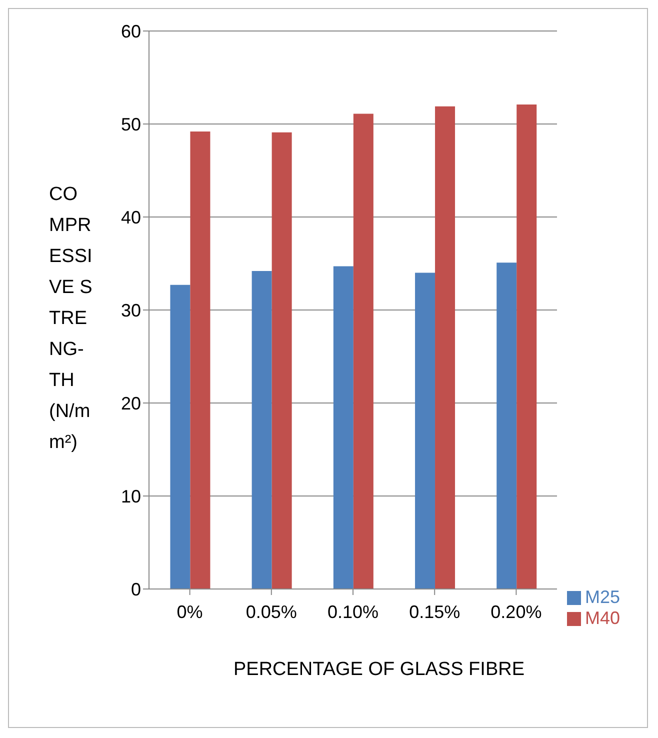  Describe the element at coordinates (130, 403) in the screenshot. I see `y-tick-label: 20` at that location.